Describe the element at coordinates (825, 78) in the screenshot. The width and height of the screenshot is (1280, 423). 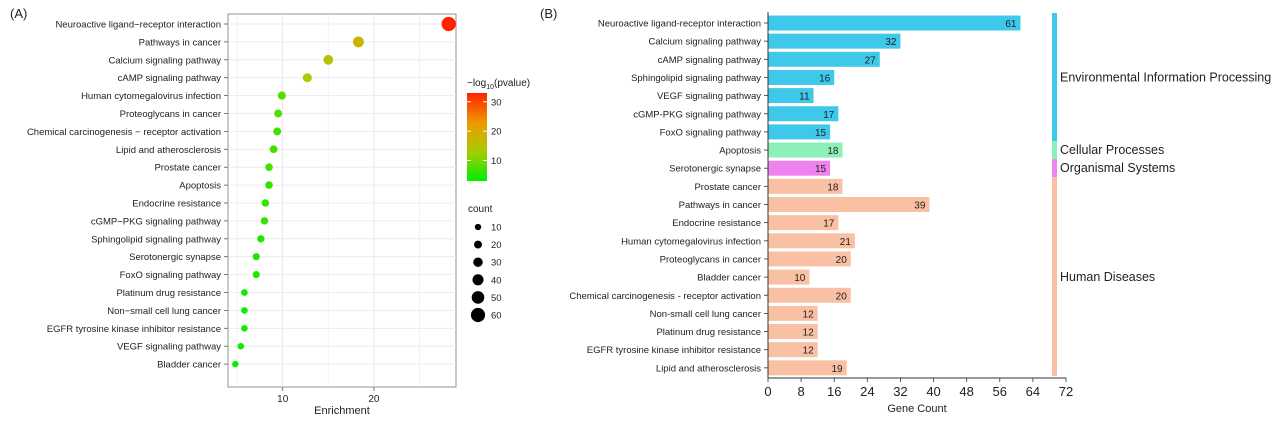
I see `bar-value-label: 16` at that location.